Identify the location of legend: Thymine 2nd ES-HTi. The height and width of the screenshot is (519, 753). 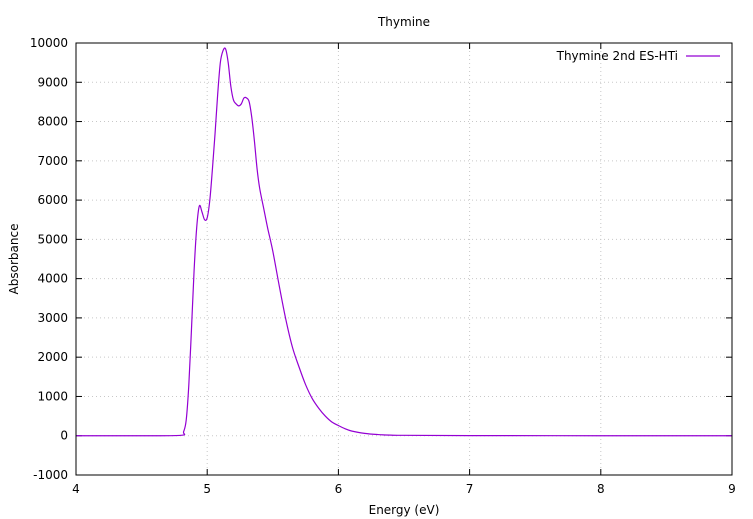
(638, 56).